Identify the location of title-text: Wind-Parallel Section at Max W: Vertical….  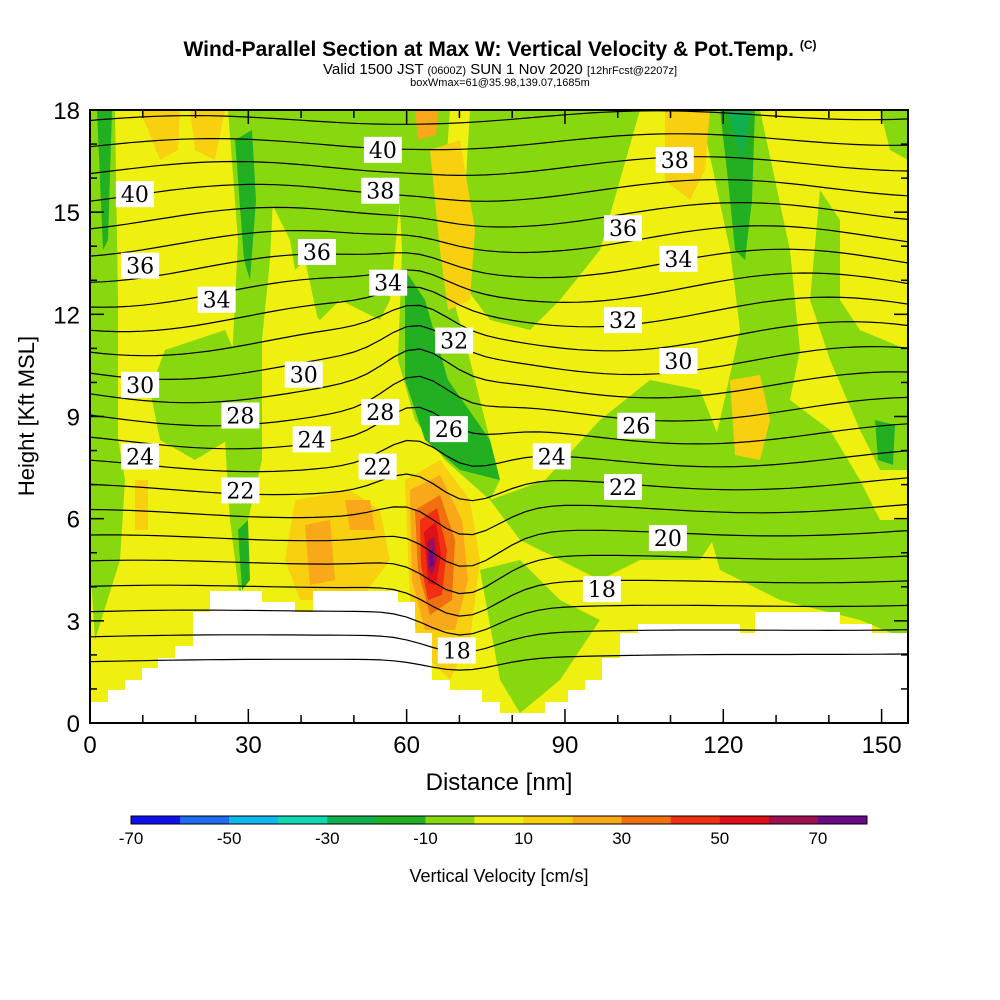
(488, 49).